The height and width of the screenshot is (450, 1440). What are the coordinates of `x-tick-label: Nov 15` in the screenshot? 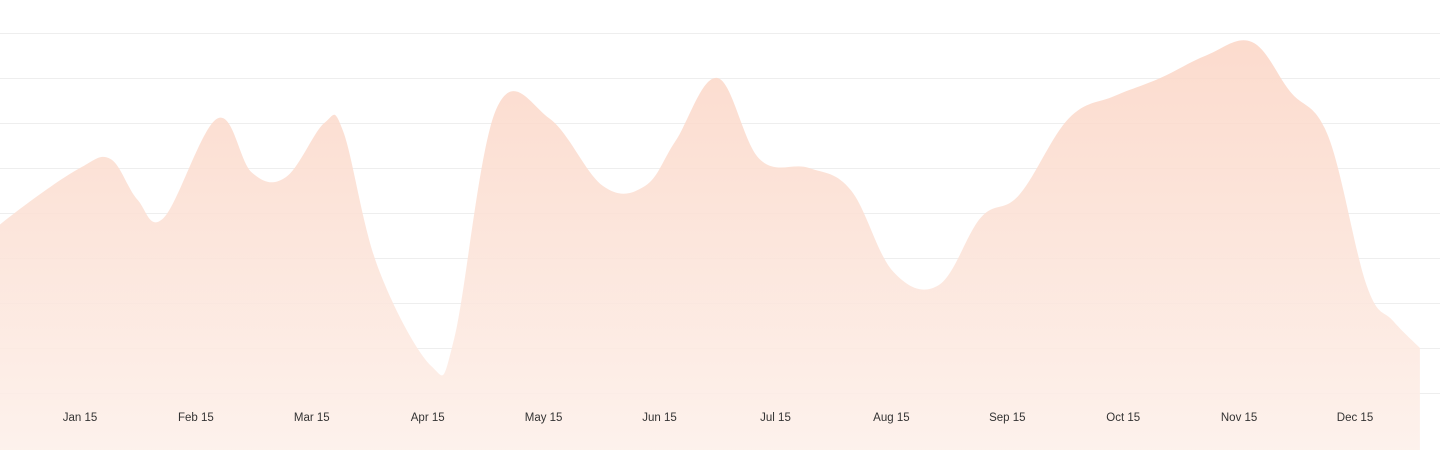 It's located at (1239, 418).